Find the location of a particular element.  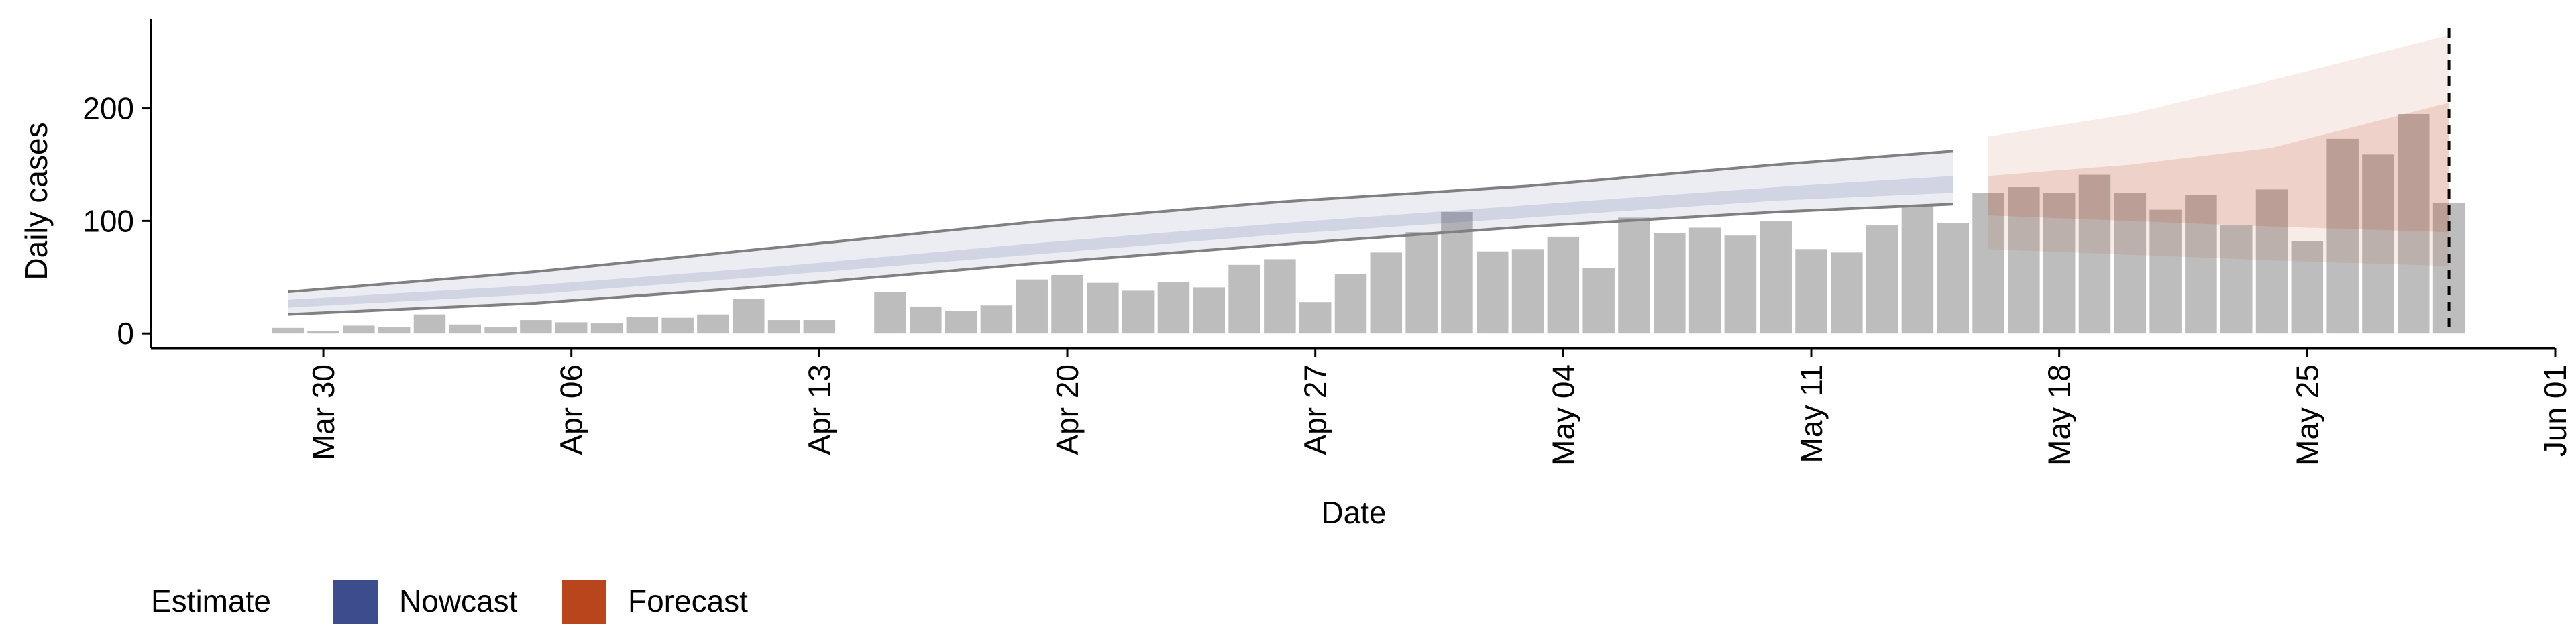

y-axis-title: Daily cases is located at coordinates (36, 201).